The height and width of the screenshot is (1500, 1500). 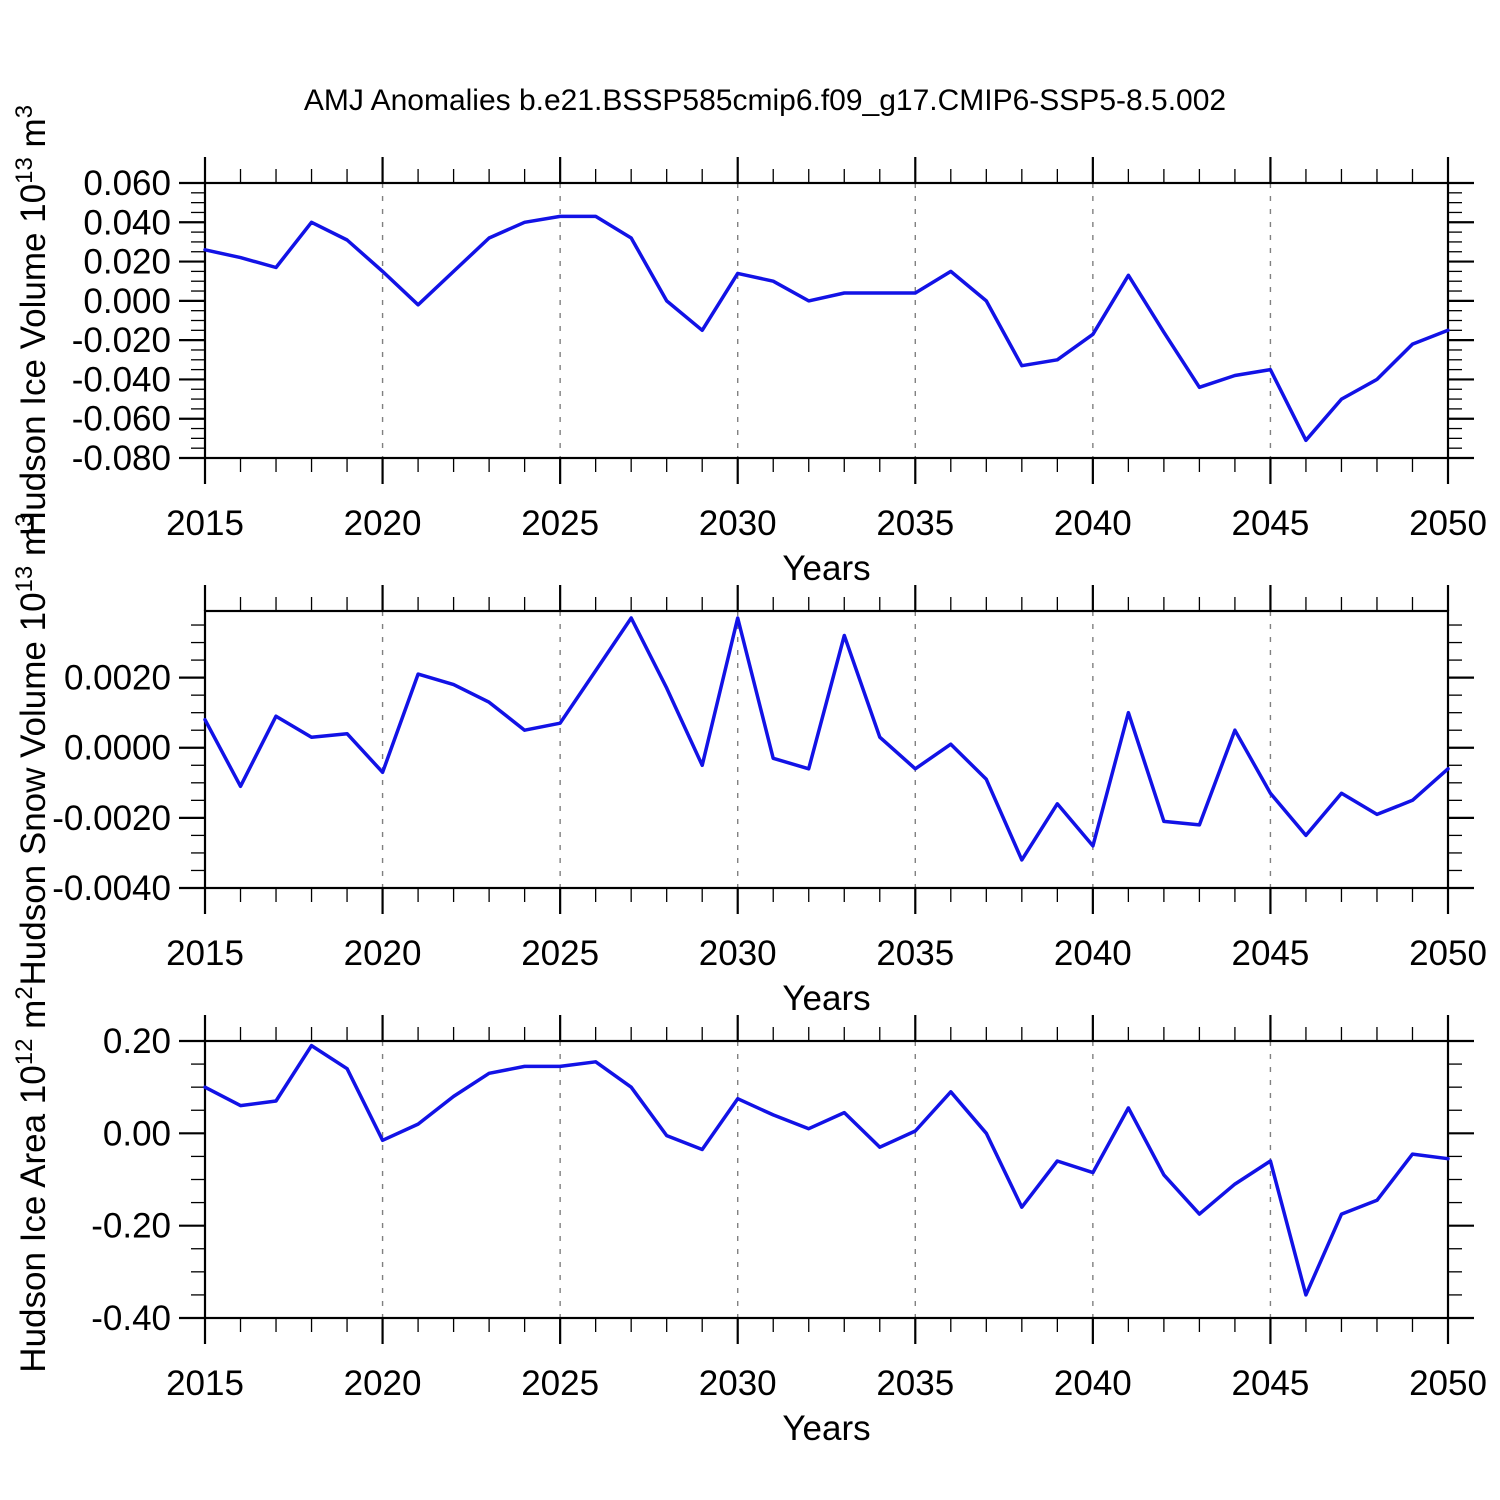 I want to click on y-tick-label: 0.000, so click(x=127, y=301).